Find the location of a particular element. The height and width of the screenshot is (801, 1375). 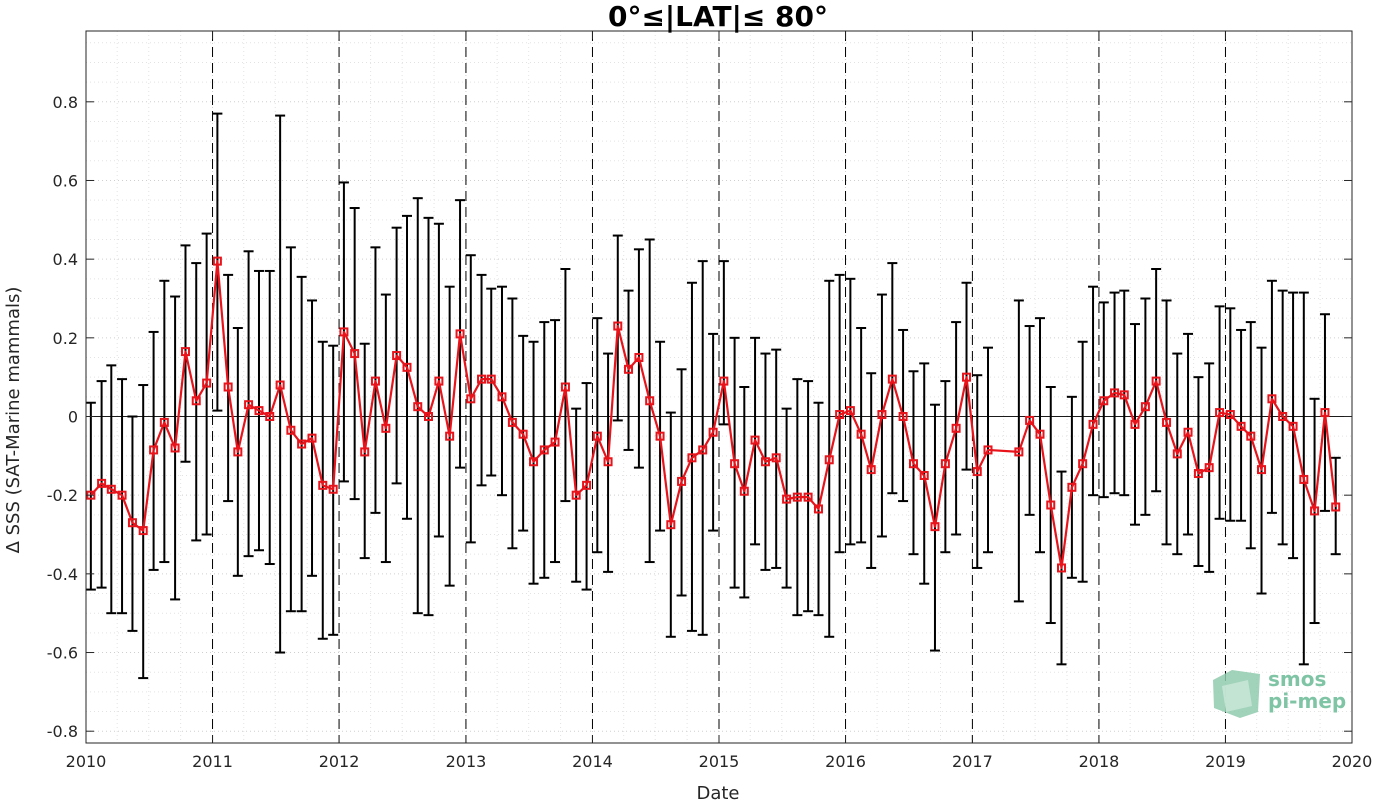

logo-line1: smos is located at coordinates (1297, 679).